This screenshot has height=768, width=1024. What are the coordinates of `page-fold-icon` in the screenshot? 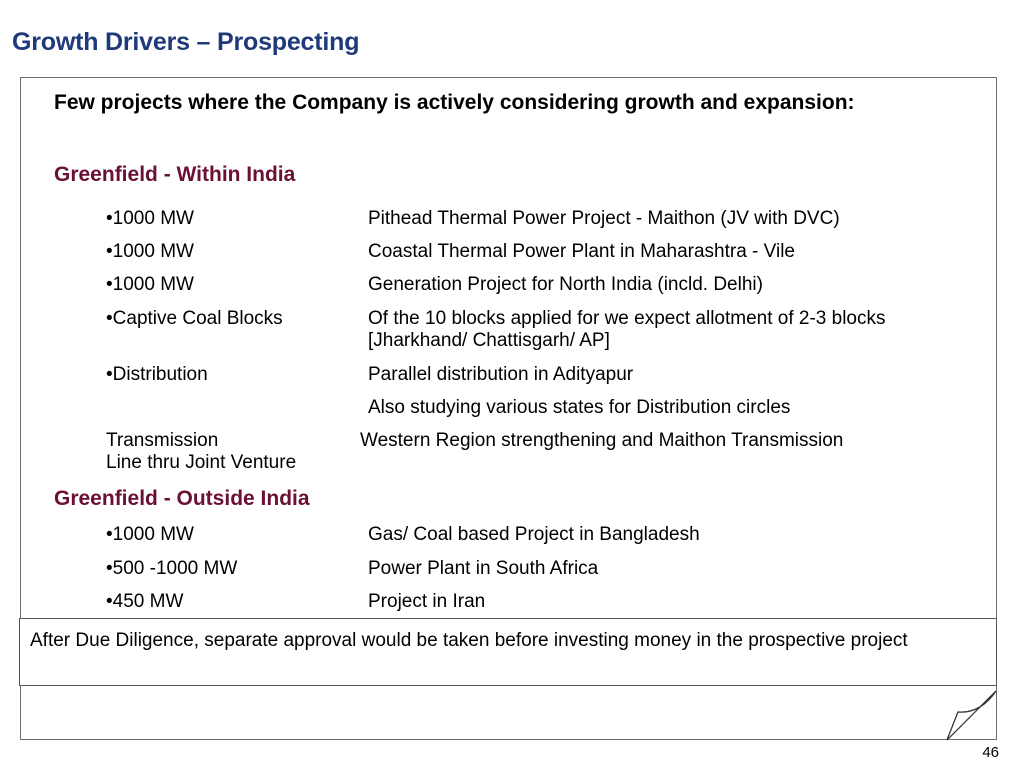 It's located at (971, 715).